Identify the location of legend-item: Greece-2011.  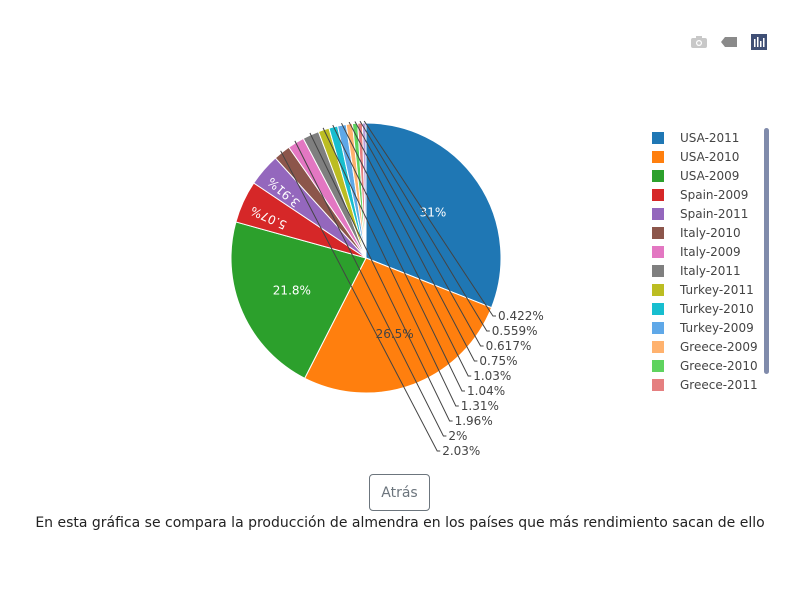
(705, 384).